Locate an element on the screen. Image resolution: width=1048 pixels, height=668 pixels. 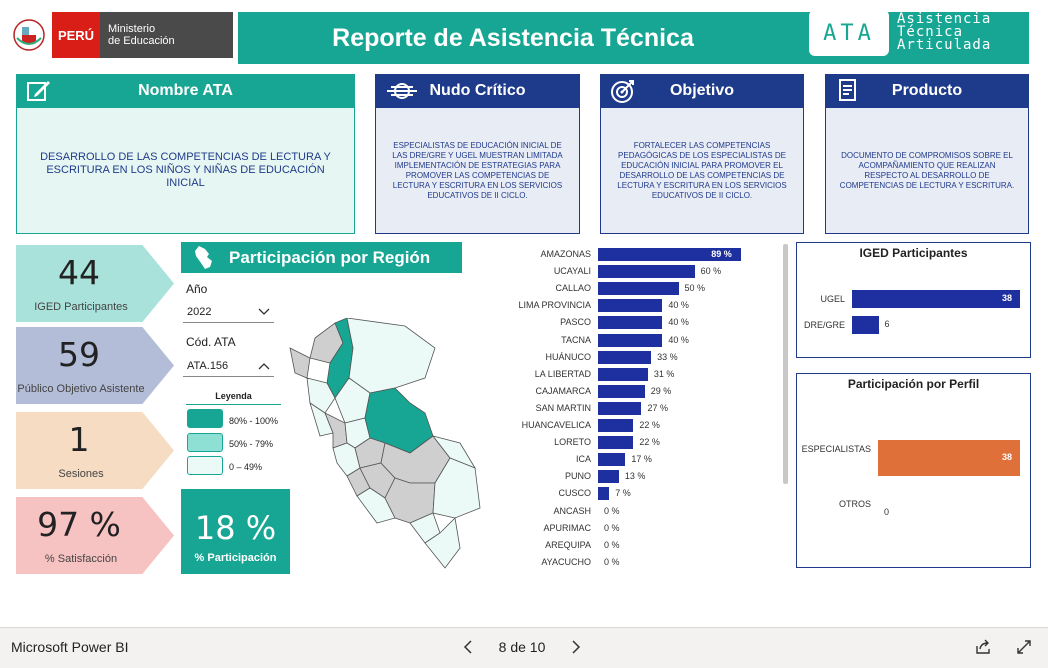
region-bar-value: 50 % is located at coordinates (695, 288).